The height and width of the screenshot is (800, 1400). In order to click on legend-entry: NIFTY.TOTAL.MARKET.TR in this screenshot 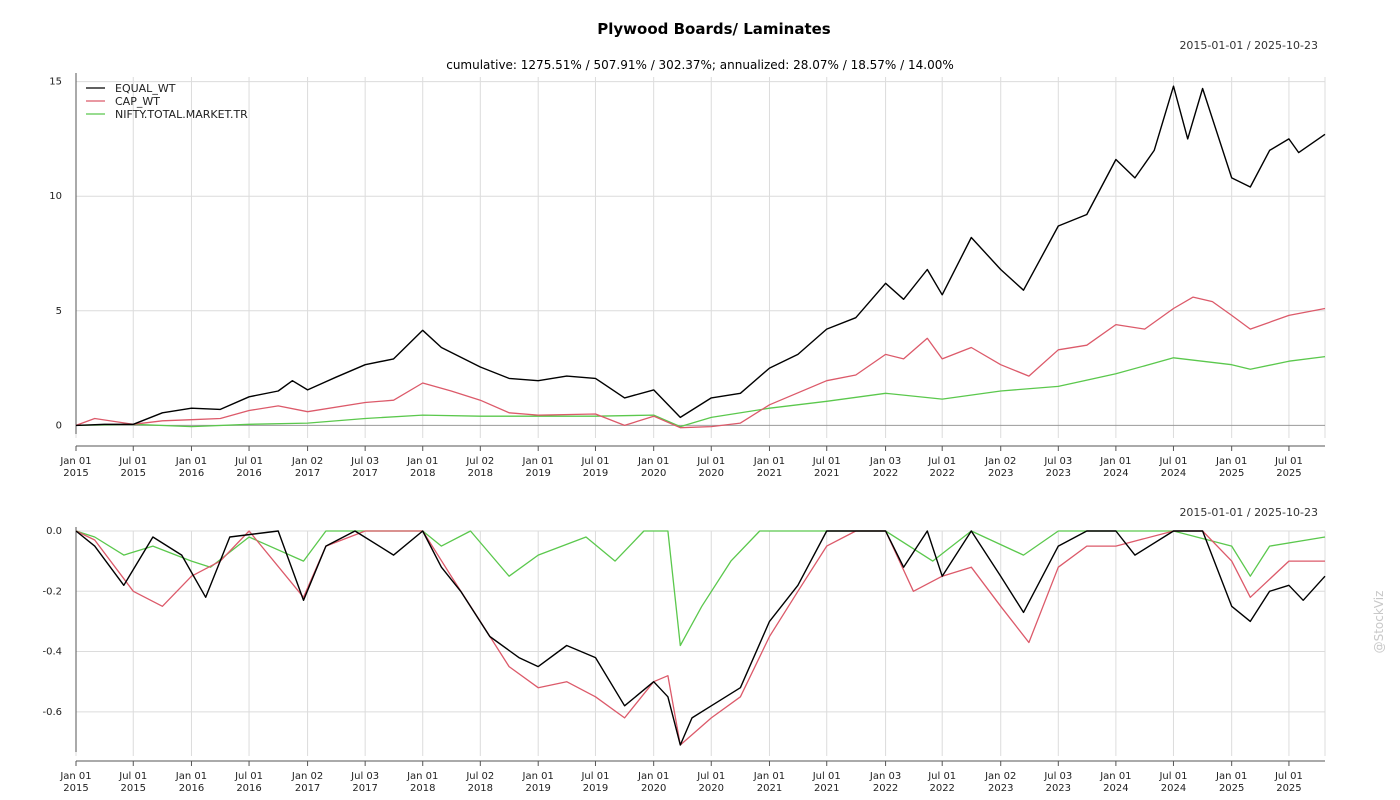, I will do `click(181, 114)`.